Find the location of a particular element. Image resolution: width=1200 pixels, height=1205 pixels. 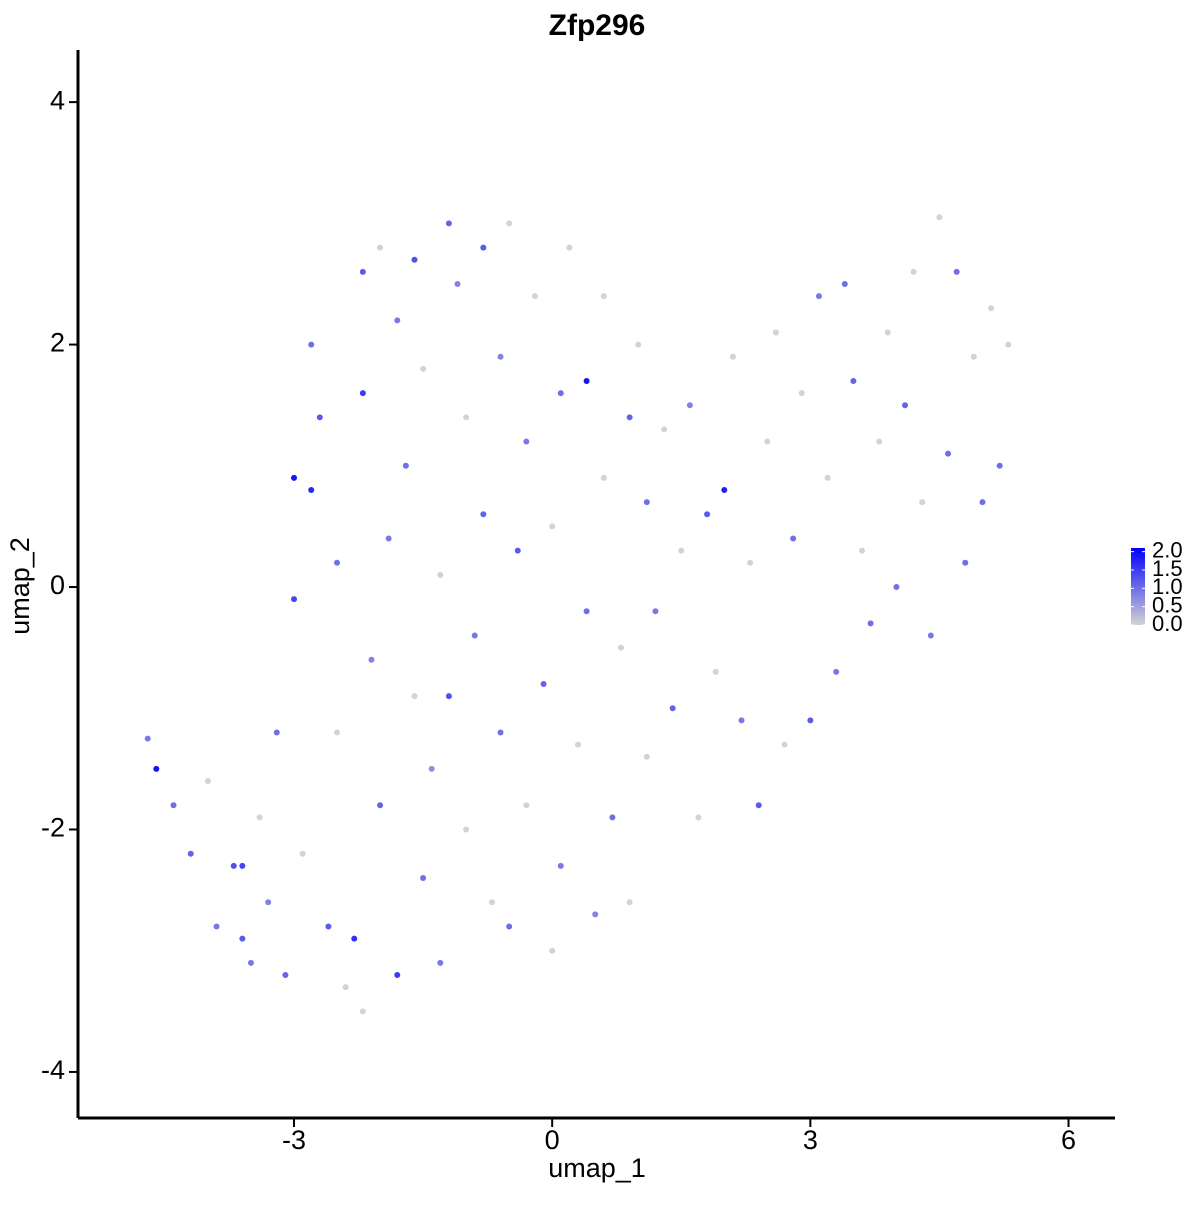

colorbar-label: 1.5 is located at coordinates (1167, 568).